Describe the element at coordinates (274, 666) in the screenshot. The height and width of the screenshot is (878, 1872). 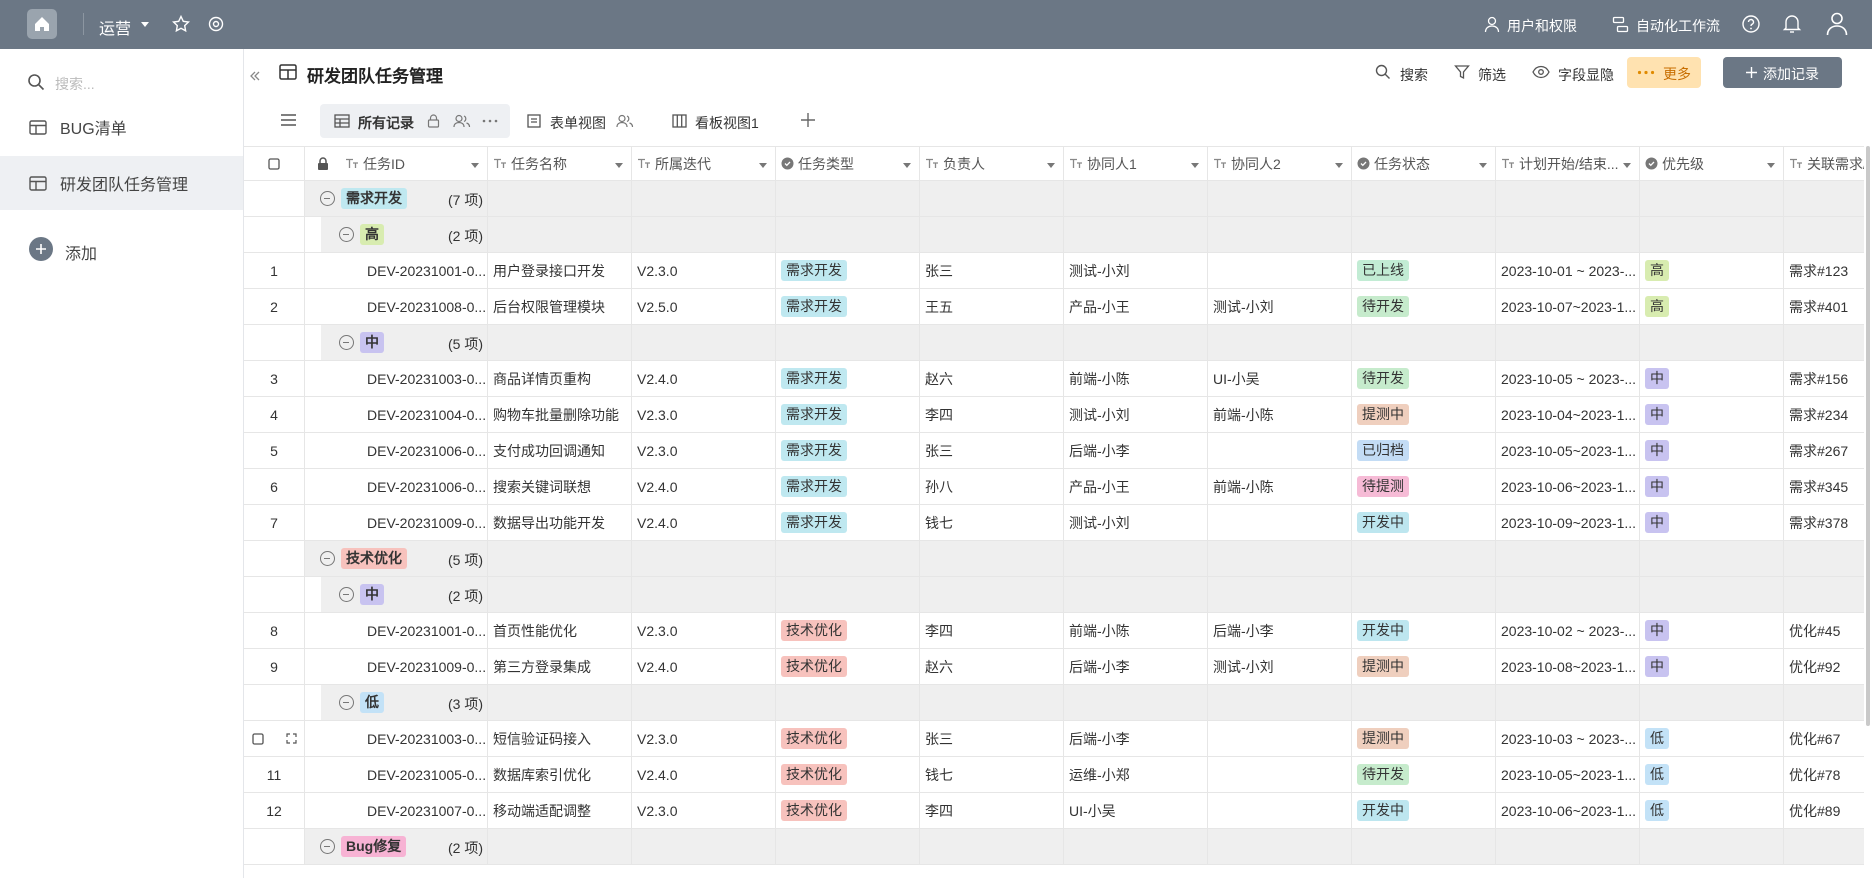
I see `row-number-cell: 9` at that location.